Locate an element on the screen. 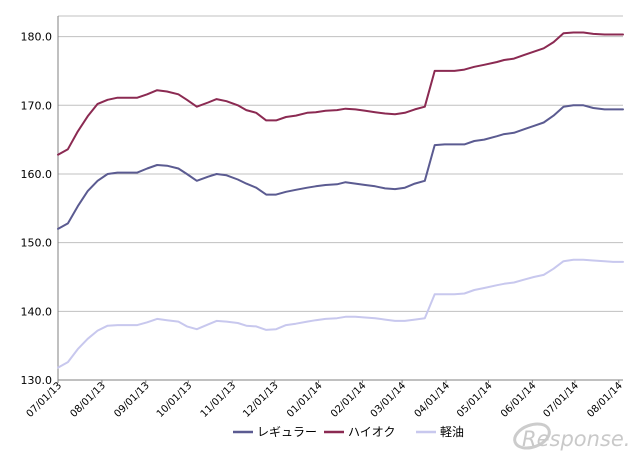  legend-label-0: レギュラー is located at coordinates (287, 432).